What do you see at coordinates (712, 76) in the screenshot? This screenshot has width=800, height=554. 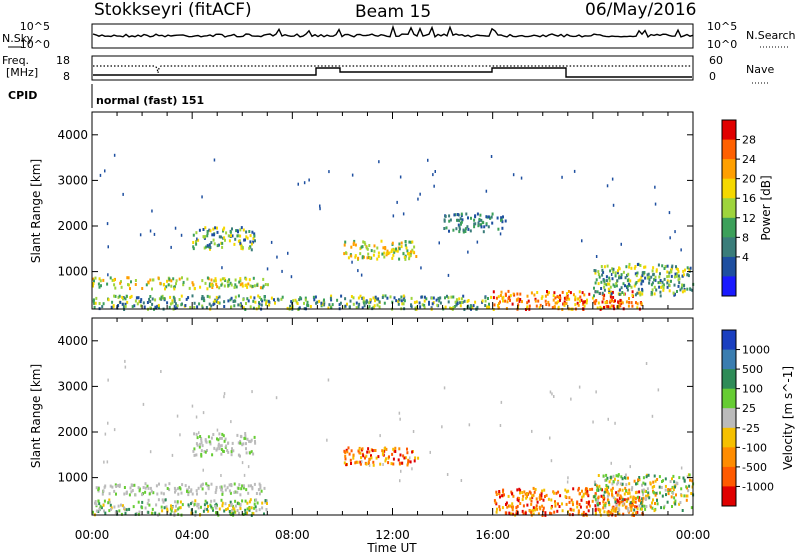 I see `nave-right-tick-bottom: 0` at bounding box center [712, 76].